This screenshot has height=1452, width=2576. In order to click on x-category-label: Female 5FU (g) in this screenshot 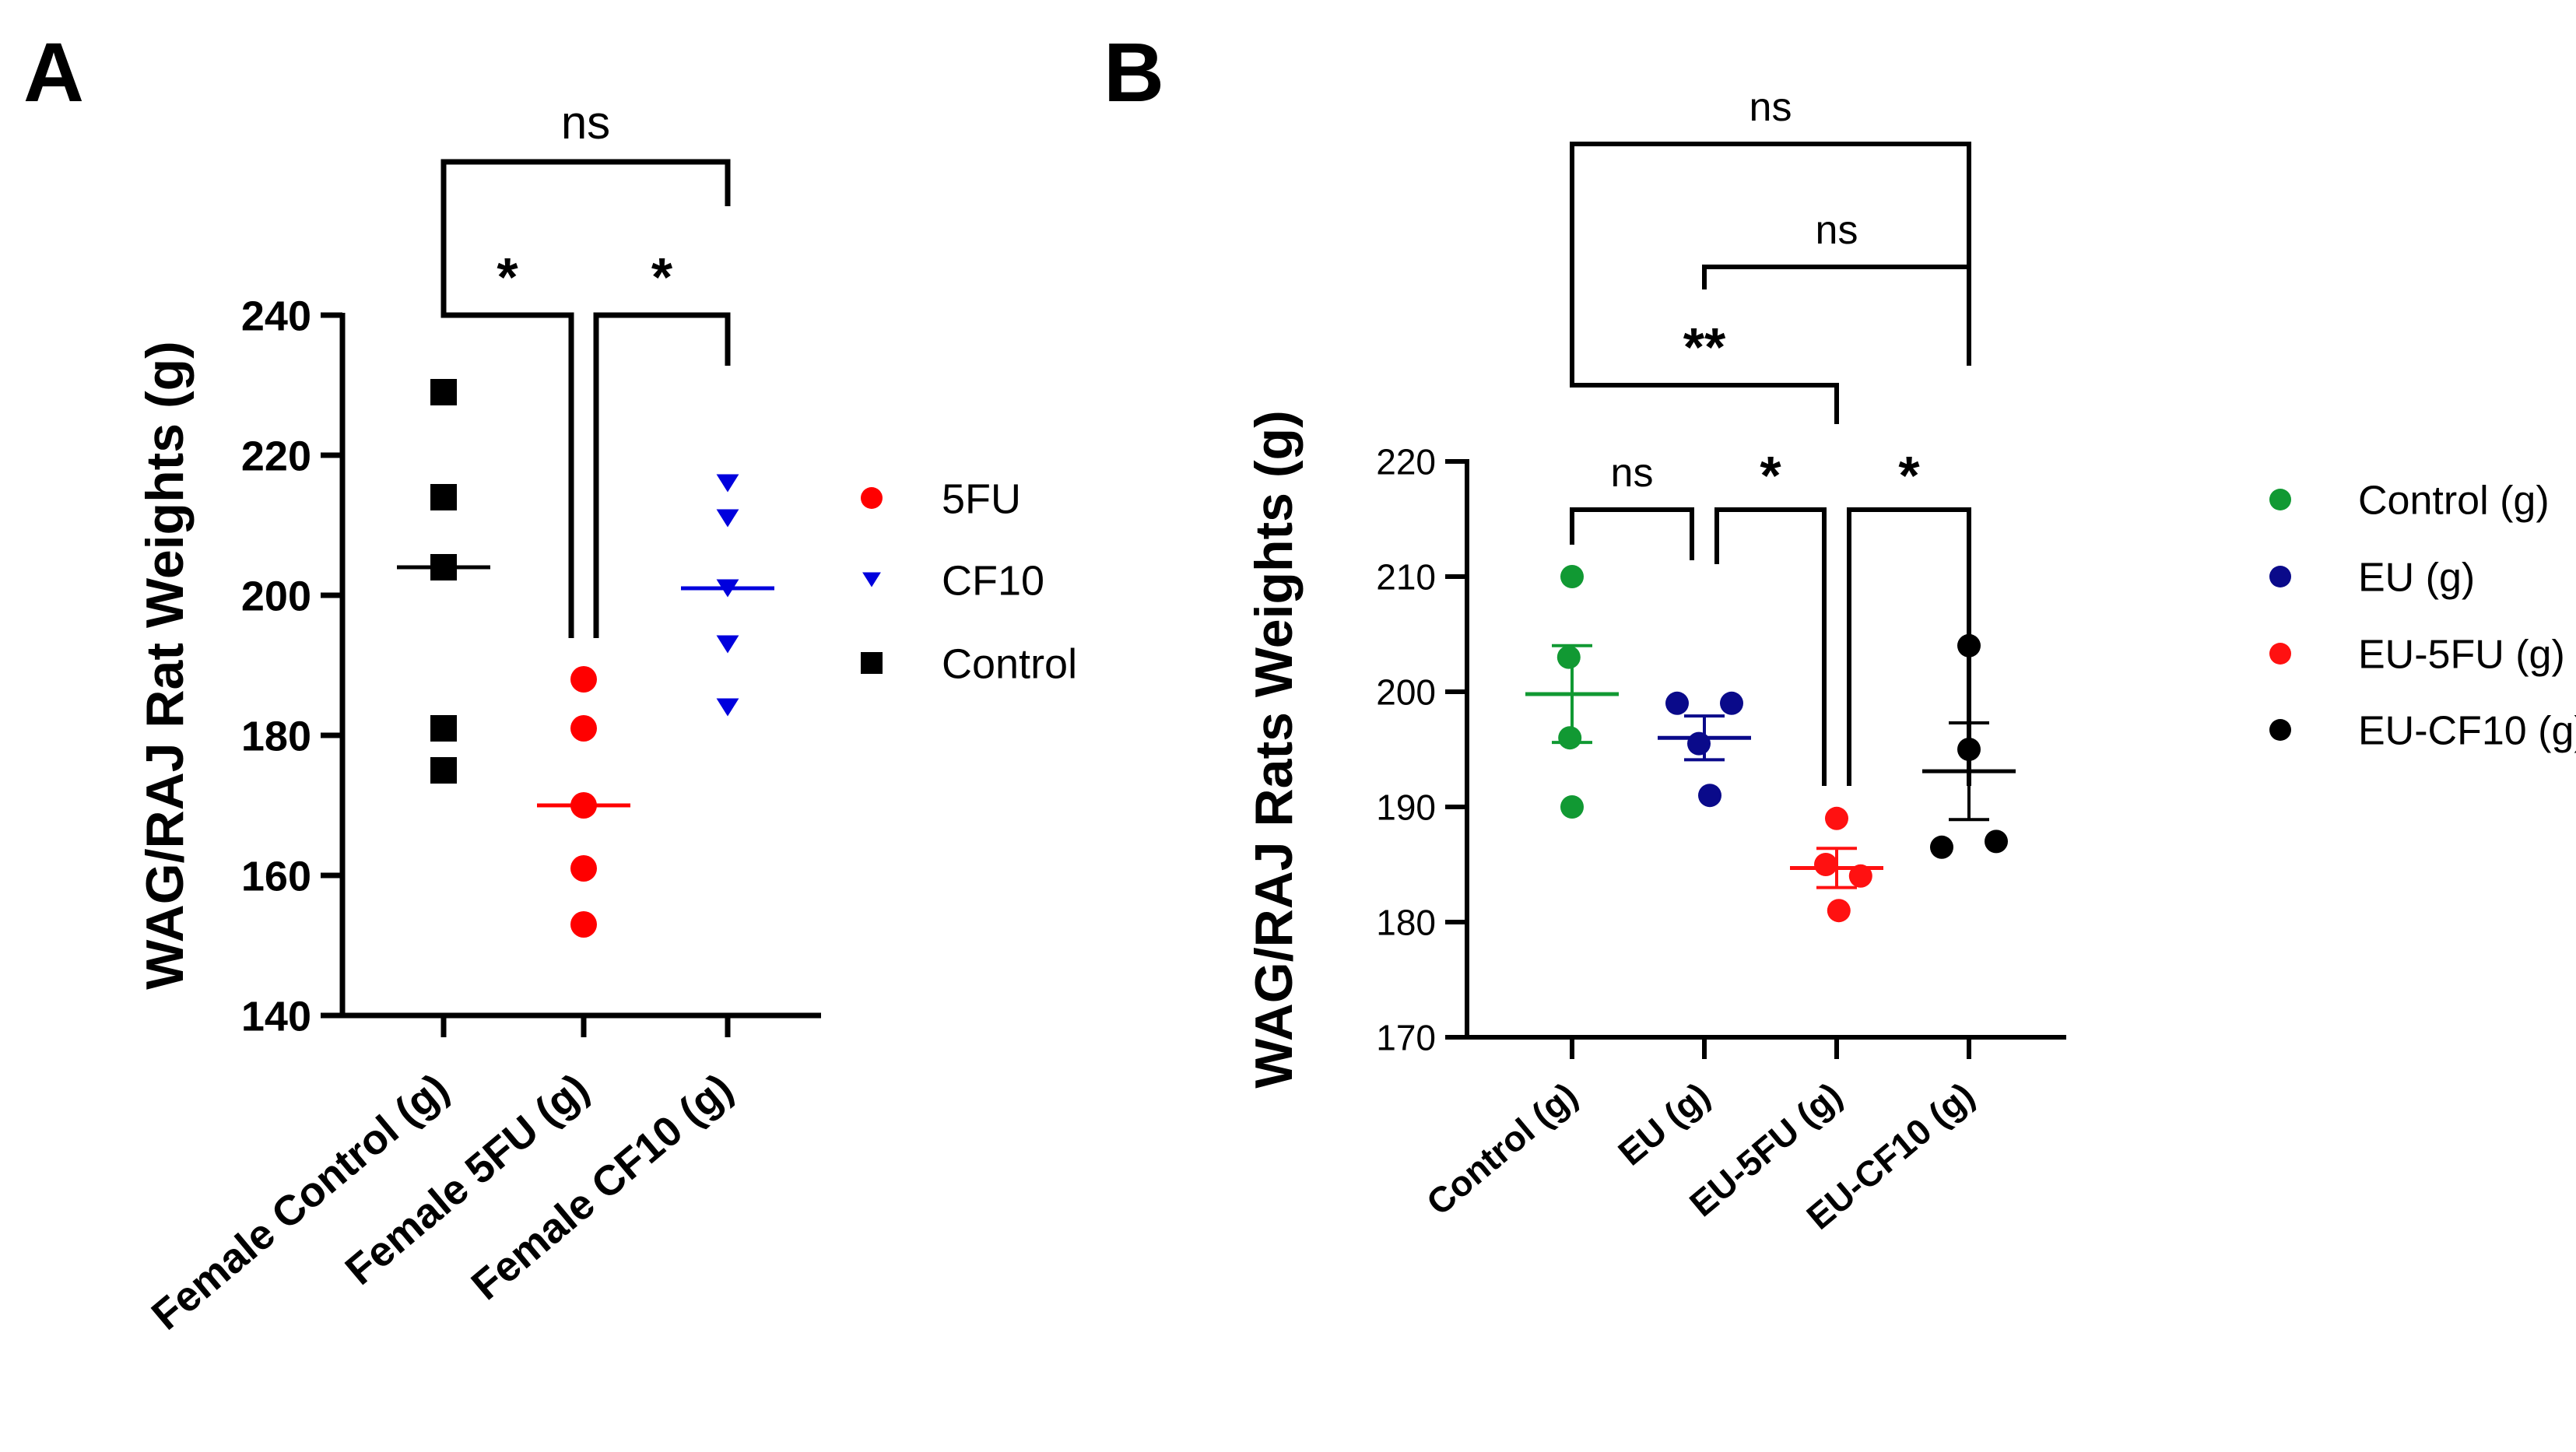, I will do `click(468, 1179)`.